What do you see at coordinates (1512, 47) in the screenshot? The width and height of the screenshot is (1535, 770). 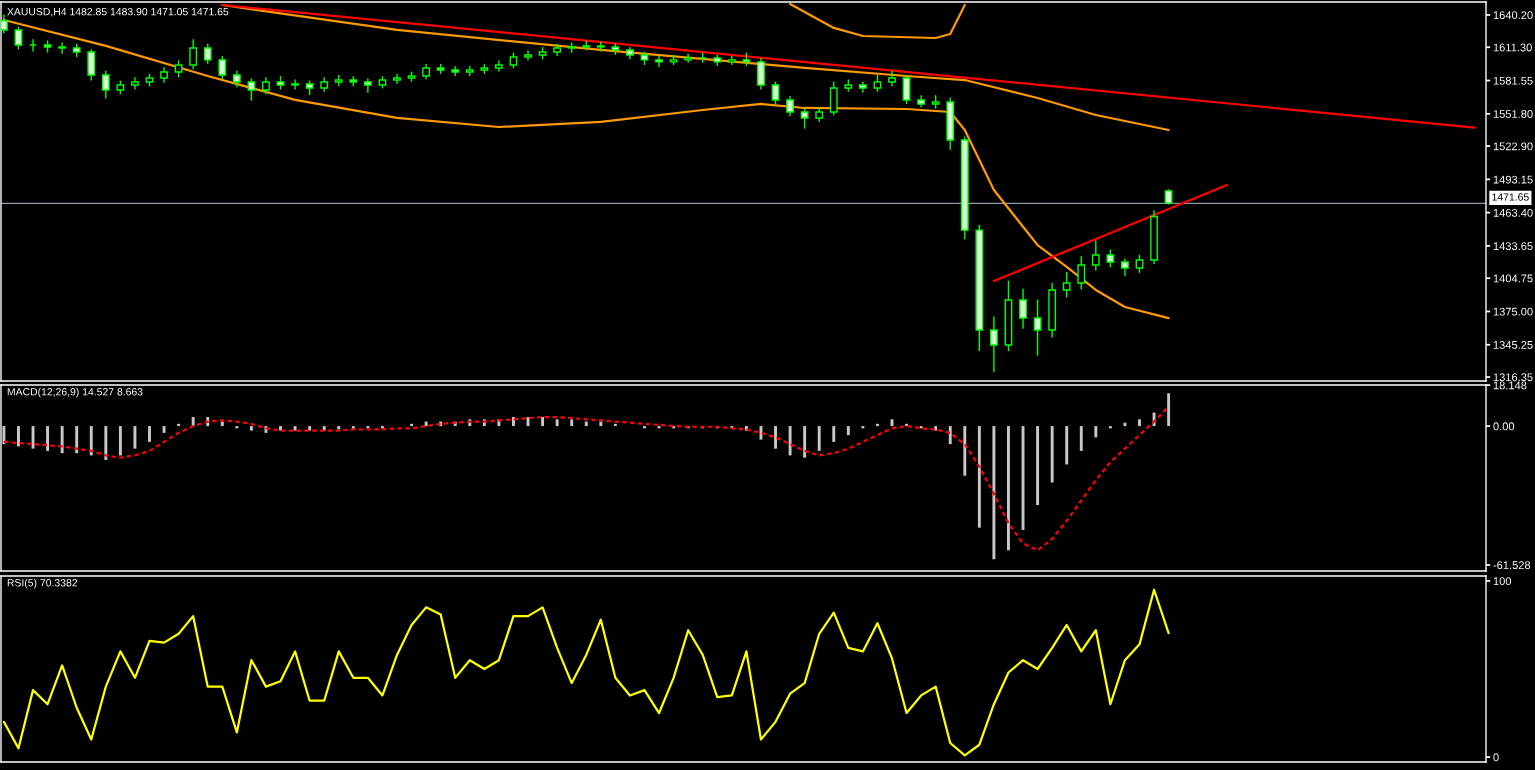 I see `y-tick-label: 1611.30` at bounding box center [1512, 47].